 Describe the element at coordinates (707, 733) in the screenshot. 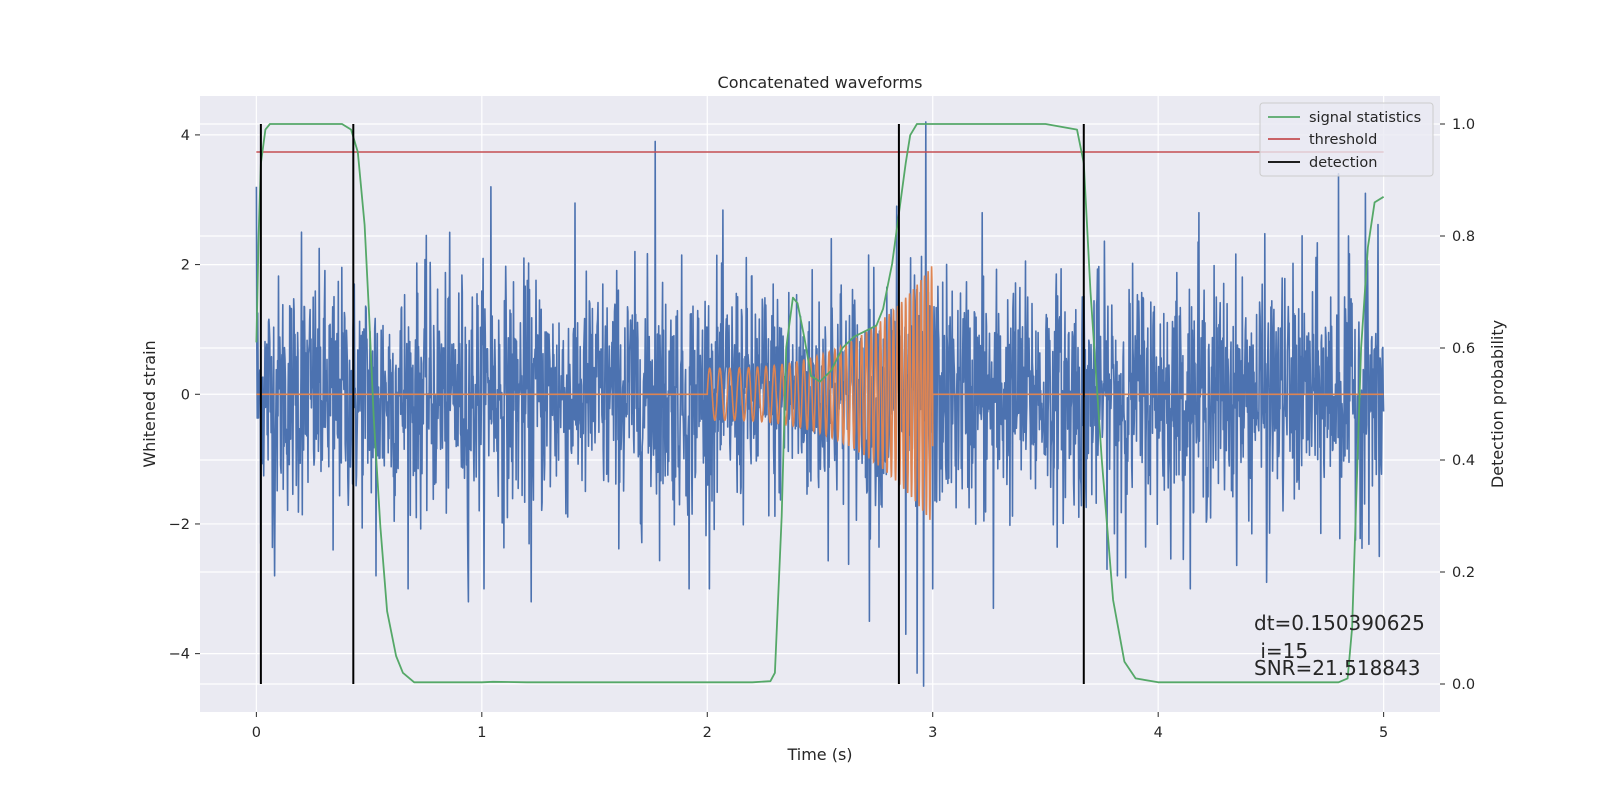

I see `x-tick-label: 2` at that location.